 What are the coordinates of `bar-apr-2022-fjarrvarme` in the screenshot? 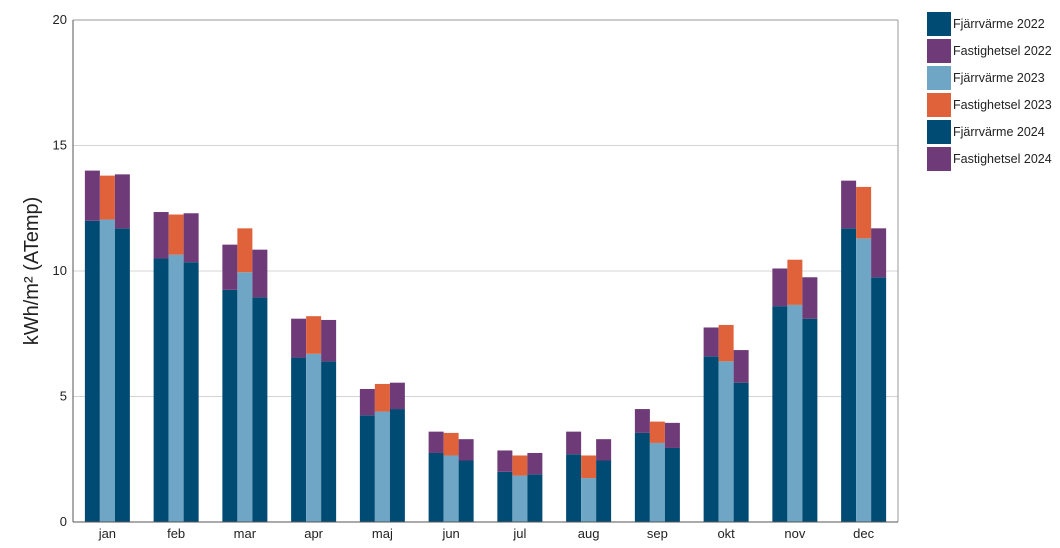 It's located at (299, 439).